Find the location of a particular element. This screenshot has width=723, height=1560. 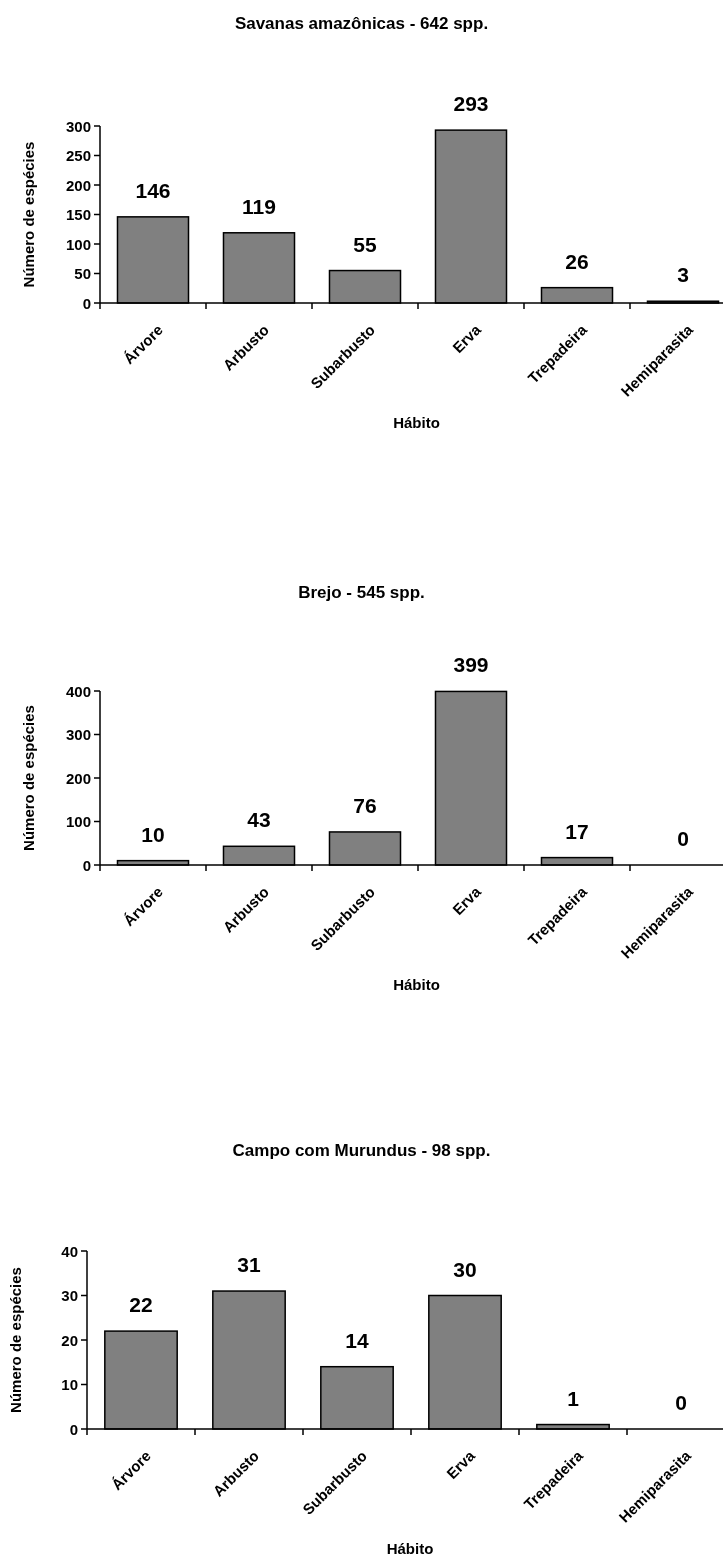

data-label: 1 is located at coordinates (573, 1398).